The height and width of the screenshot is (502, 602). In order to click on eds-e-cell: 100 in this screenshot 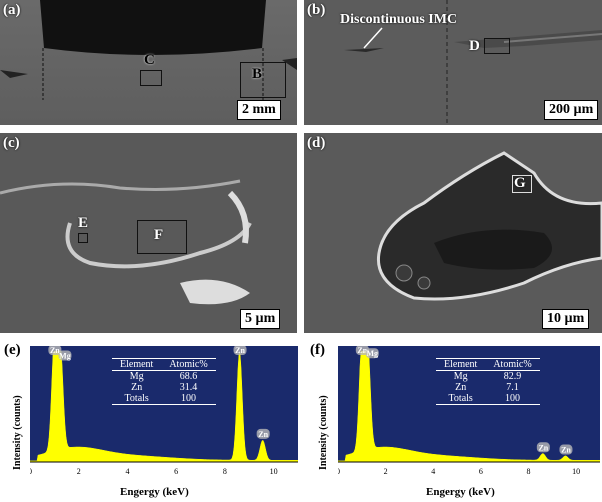, I will do `click(188, 398)`.